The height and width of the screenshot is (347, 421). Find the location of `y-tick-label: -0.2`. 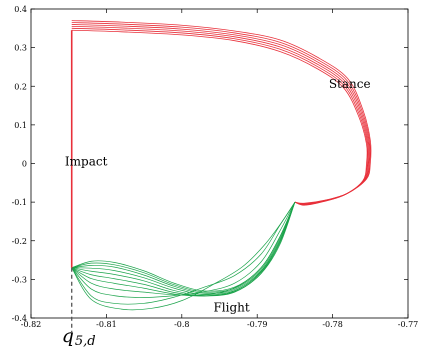

y-tick-label: -0.2 is located at coordinates (19, 241).